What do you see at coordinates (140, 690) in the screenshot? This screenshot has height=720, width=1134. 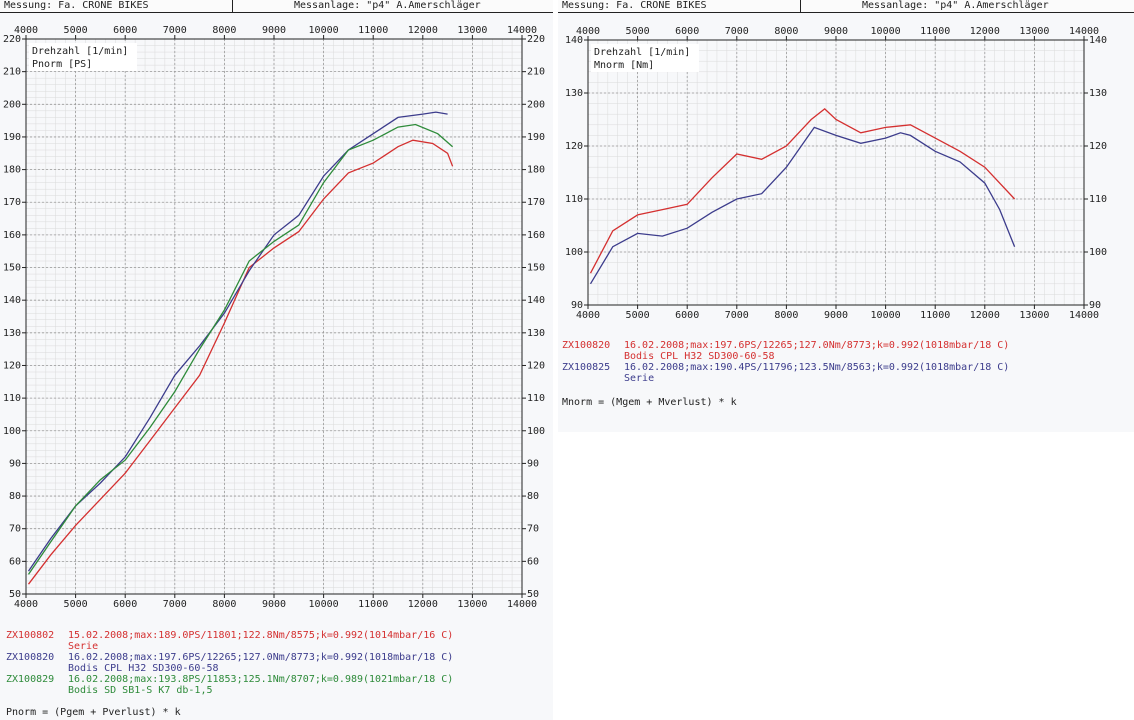 I see `legend-note: Bodis SD SB1-S K7 db-1,5` at bounding box center [140, 690].